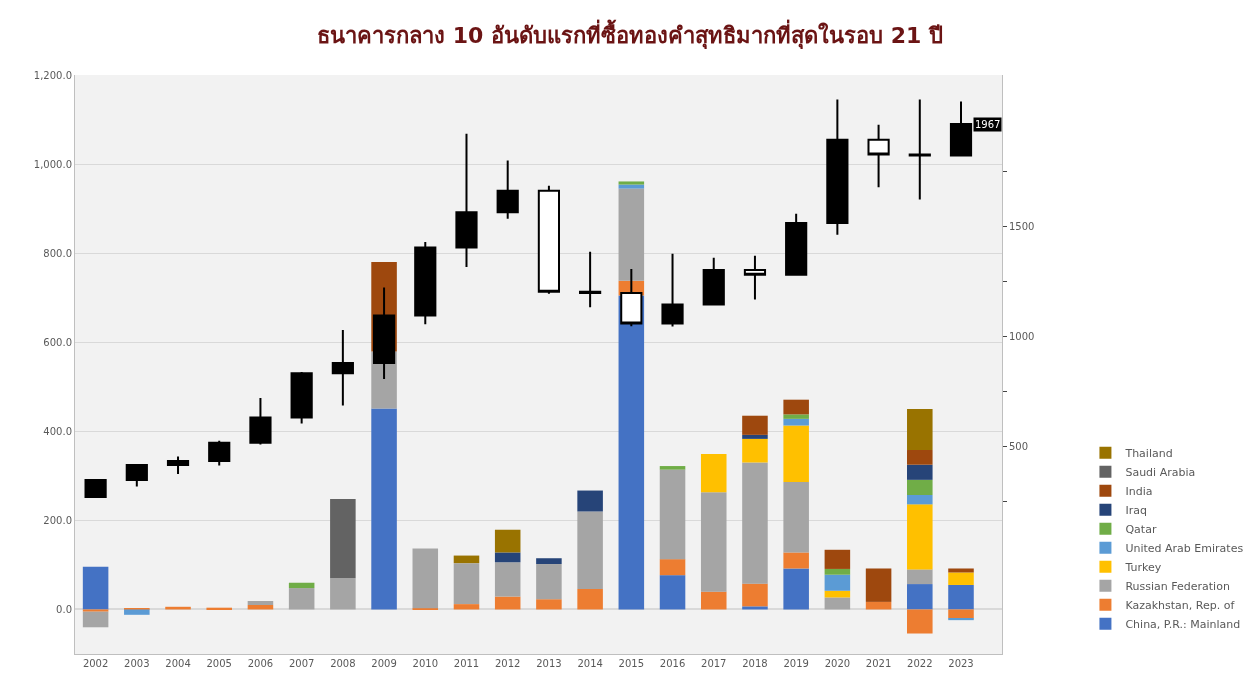 Image resolution: width=1260 pixels, height=694 pixels. What do you see at coordinates (507, 663) in the screenshot?
I see `x-tick-label: 2012` at bounding box center [507, 663].